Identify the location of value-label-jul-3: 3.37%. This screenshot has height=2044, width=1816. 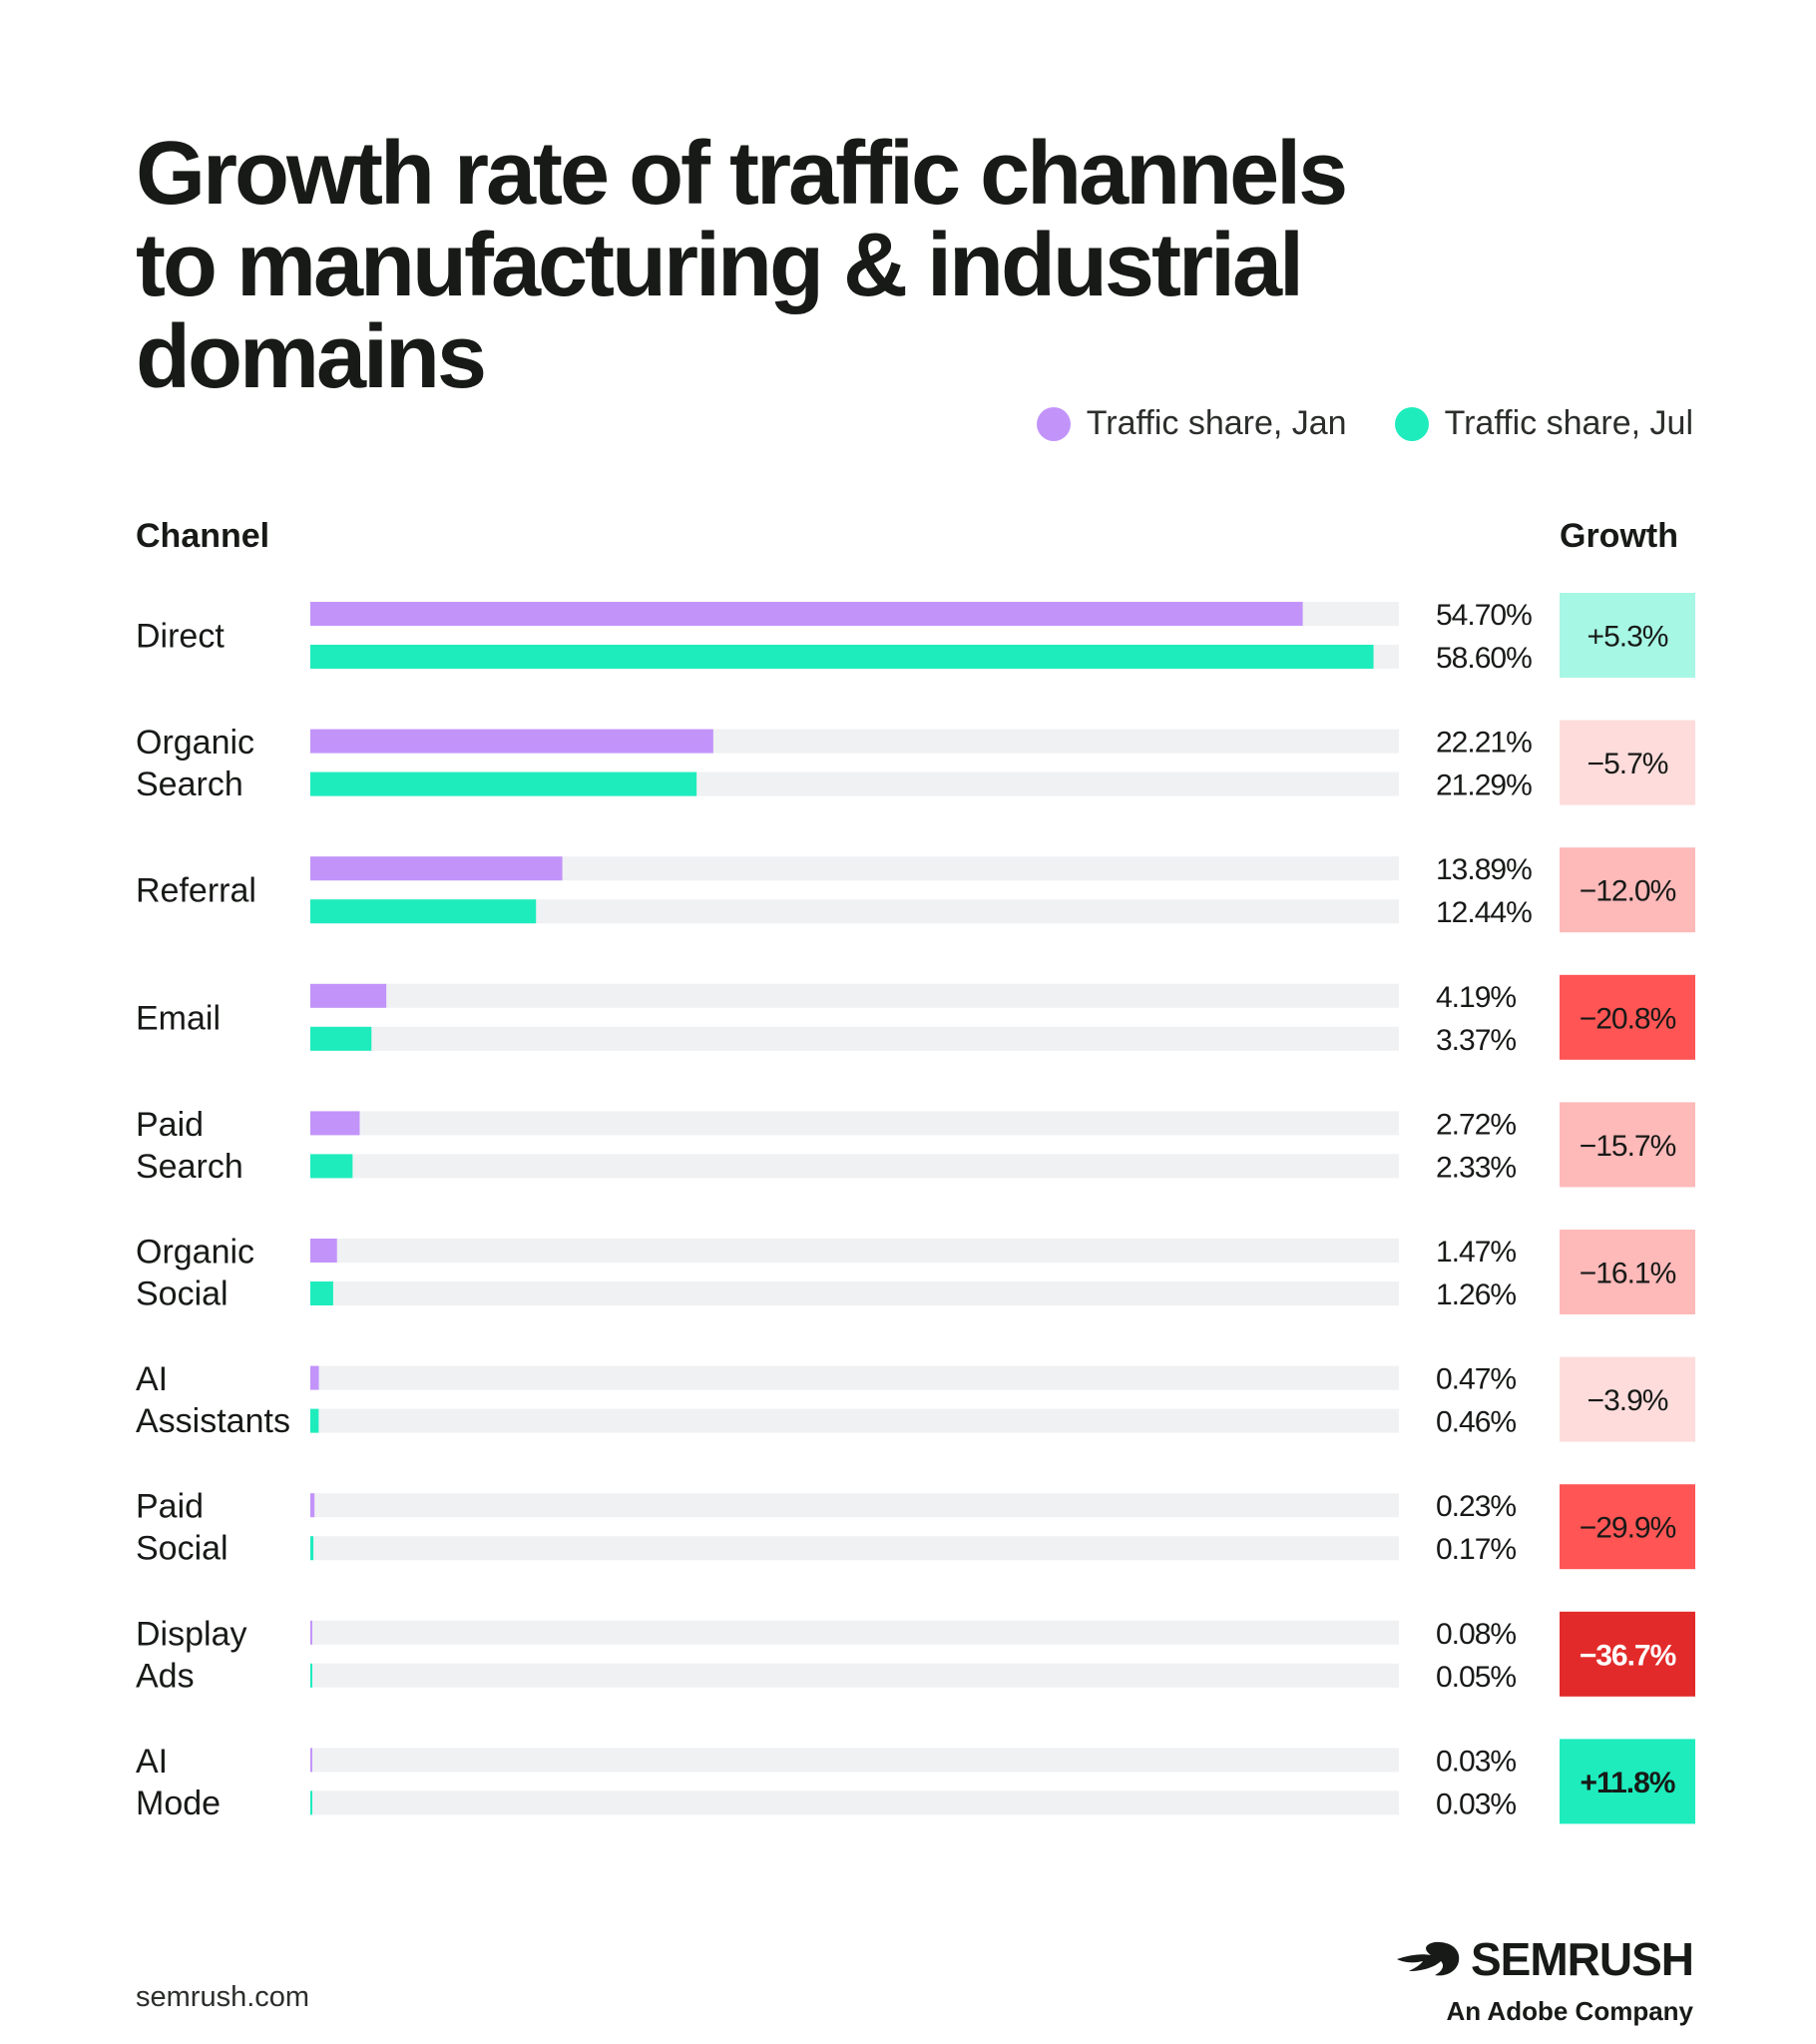
(1476, 1040).